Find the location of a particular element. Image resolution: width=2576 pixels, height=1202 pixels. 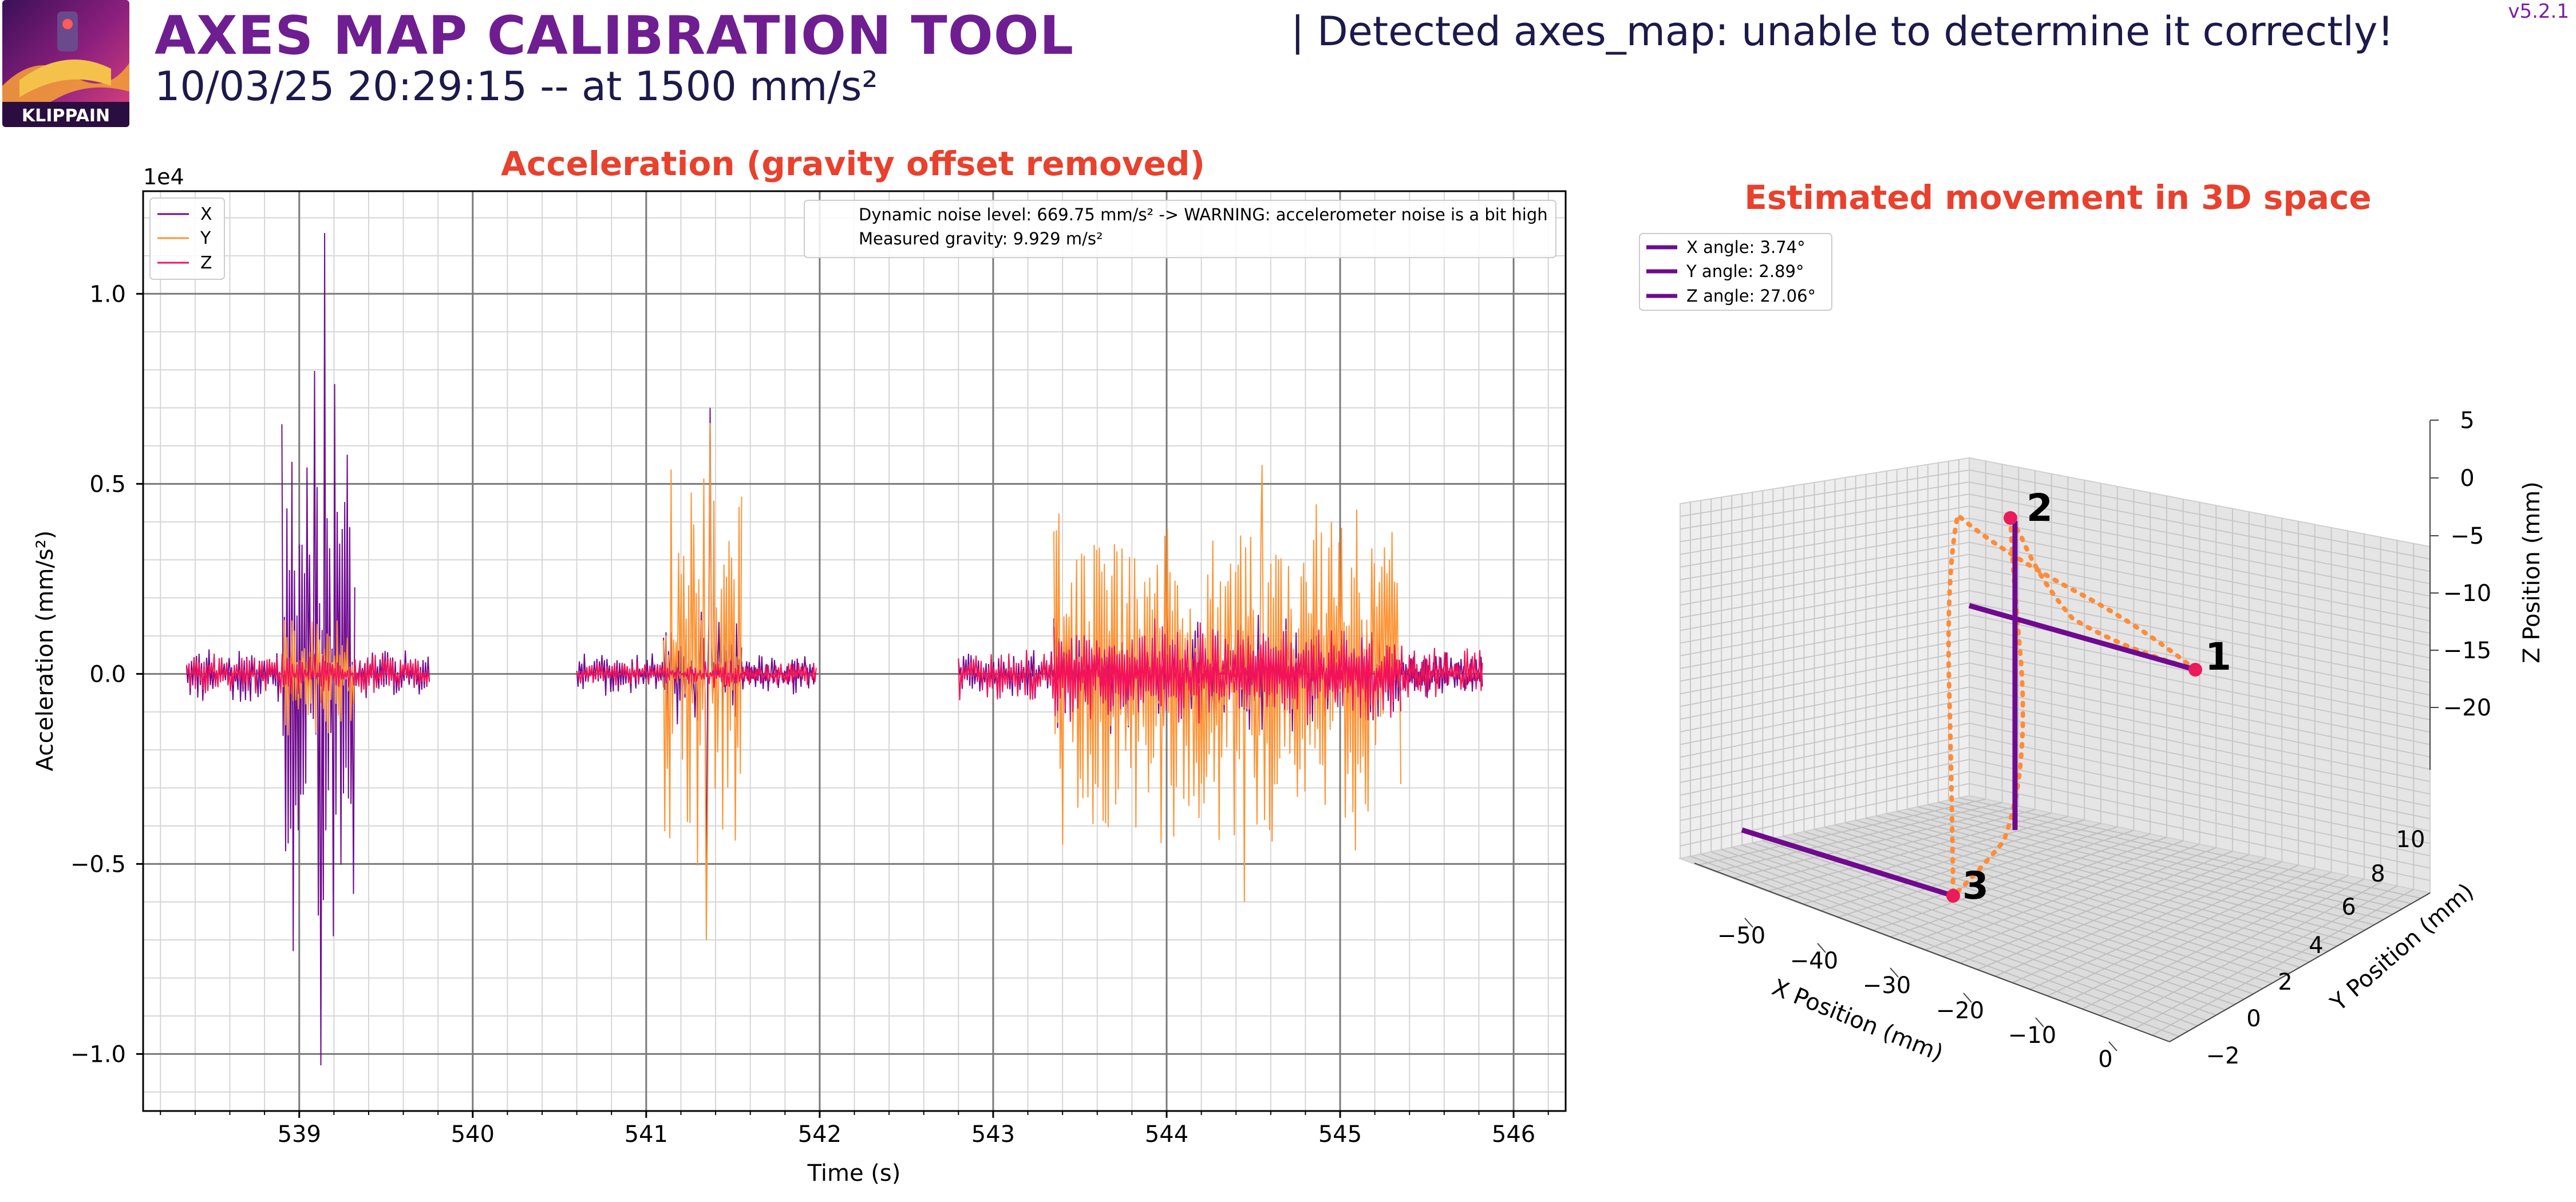

y-tick-label: 0 is located at coordinates (2253, 1019).